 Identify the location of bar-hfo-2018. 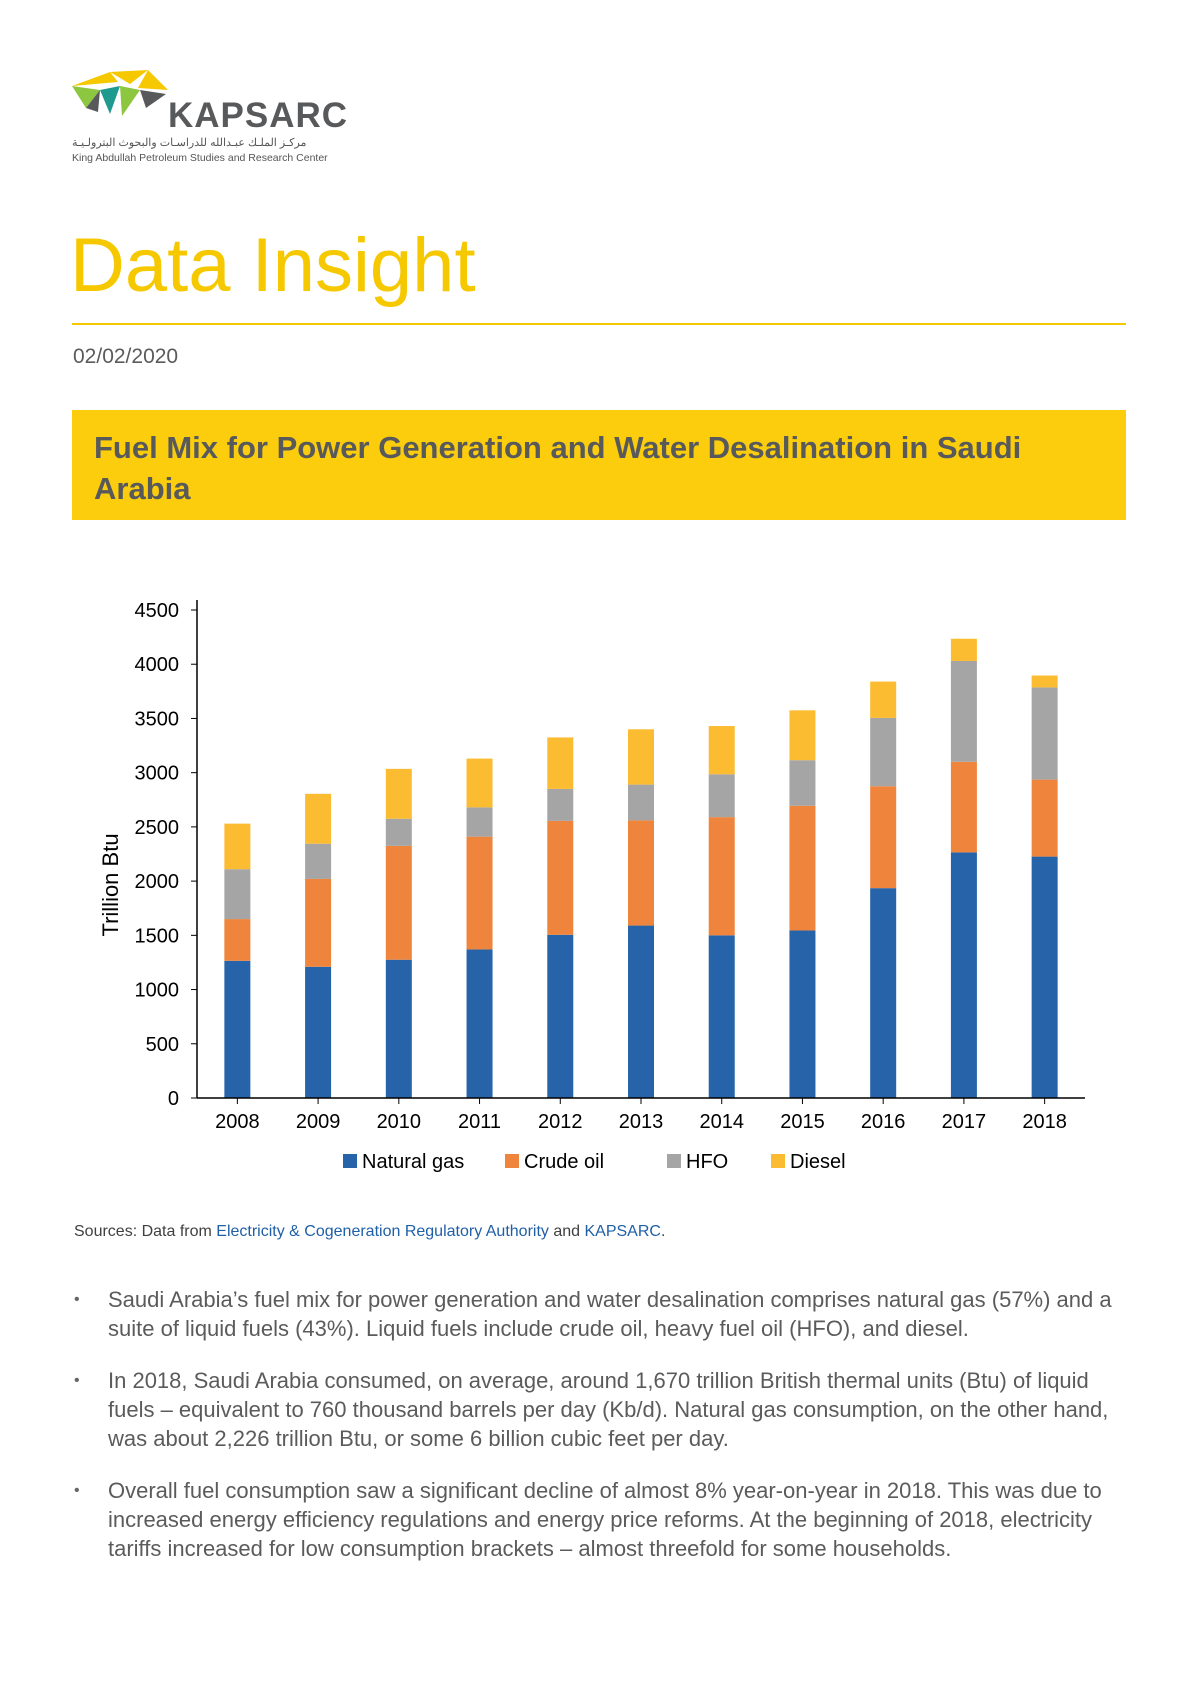
(1044, 733).